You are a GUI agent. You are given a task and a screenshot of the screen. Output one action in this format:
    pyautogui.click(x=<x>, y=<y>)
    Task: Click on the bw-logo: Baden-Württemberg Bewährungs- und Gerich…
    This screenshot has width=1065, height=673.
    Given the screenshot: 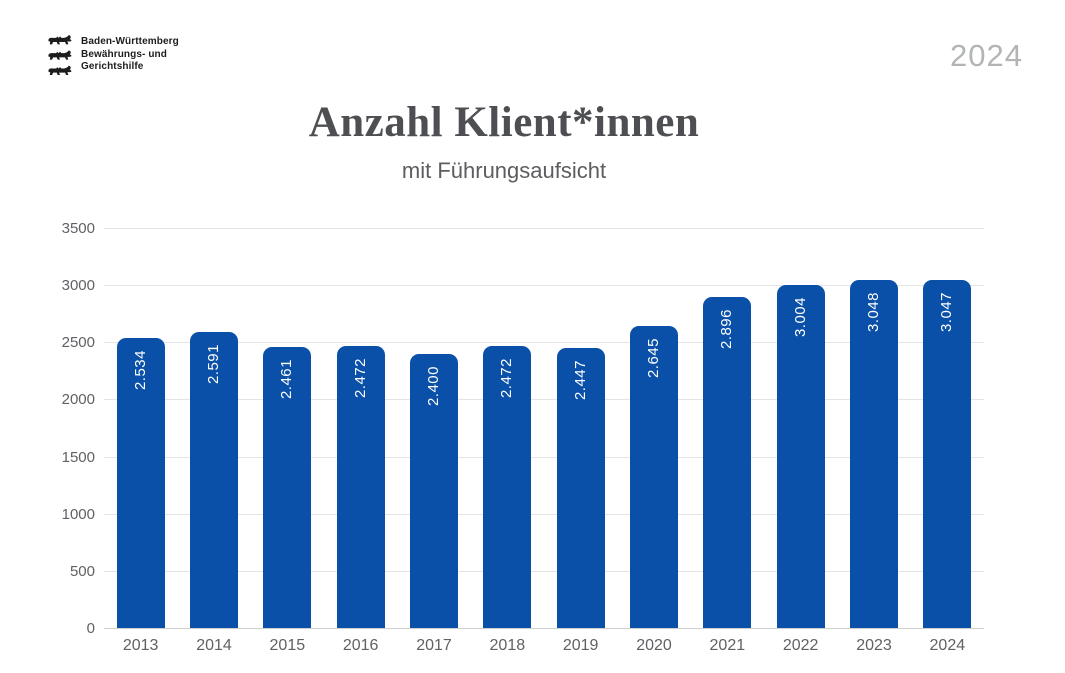 What is the action you would take?
    pyautogui.click(x=113, y=55)
    